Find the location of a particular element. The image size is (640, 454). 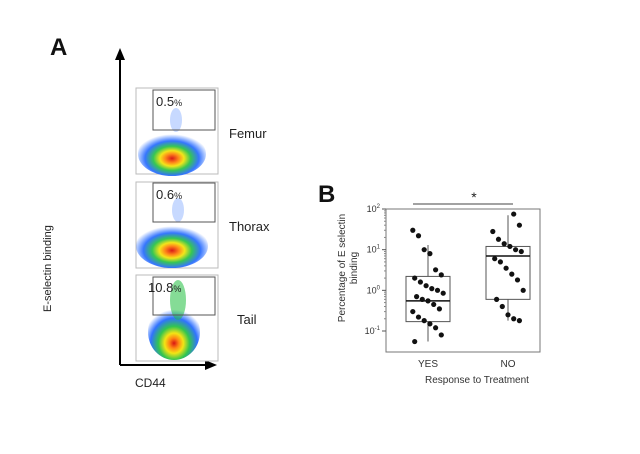

gate-percent-femur: 0.5% is located at coordinates (169, 101).